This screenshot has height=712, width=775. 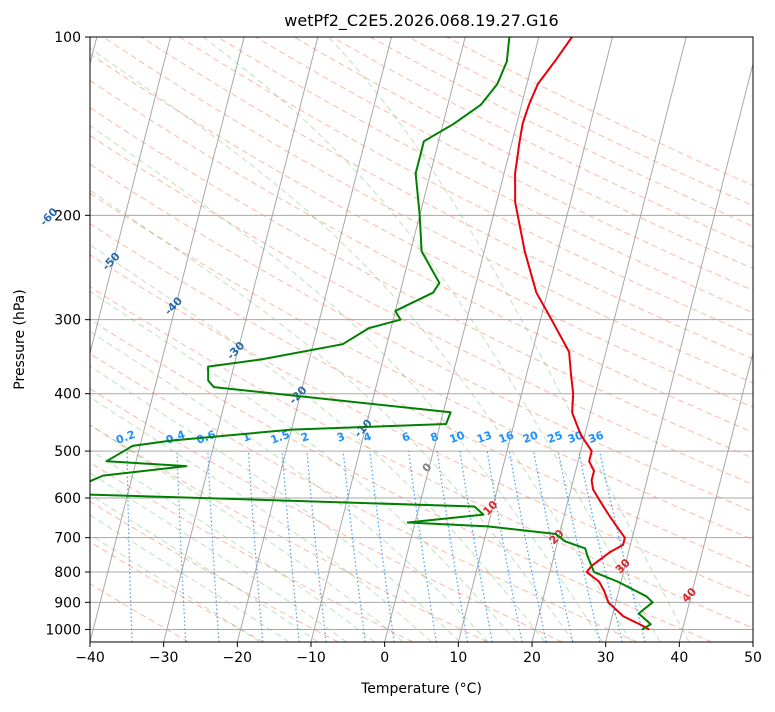 What do you see at coordinates (506, 437) in the screenshot?
I see `mixing-ratio-label: 16` at bounding box center [506, 437].